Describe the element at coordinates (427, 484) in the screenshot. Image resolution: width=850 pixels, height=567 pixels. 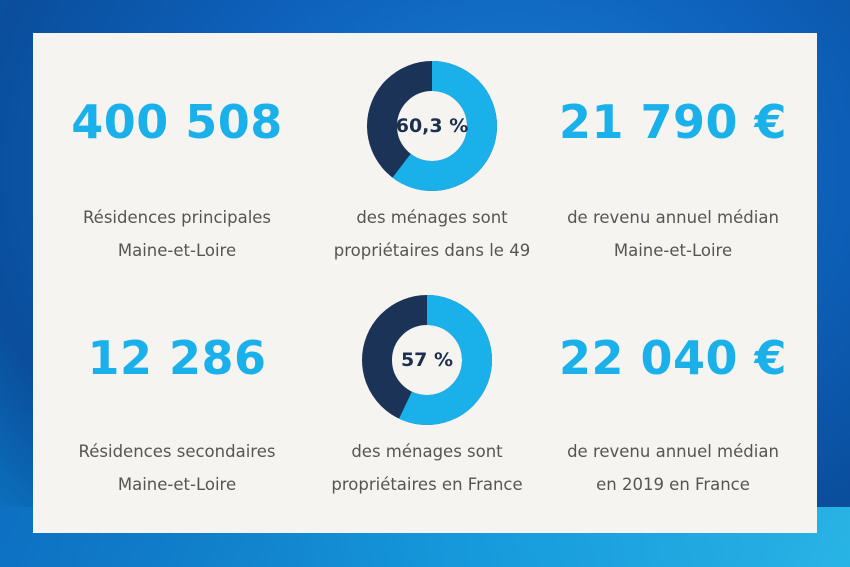
I see `donut-label-line2: propriétaires en France` at that location.